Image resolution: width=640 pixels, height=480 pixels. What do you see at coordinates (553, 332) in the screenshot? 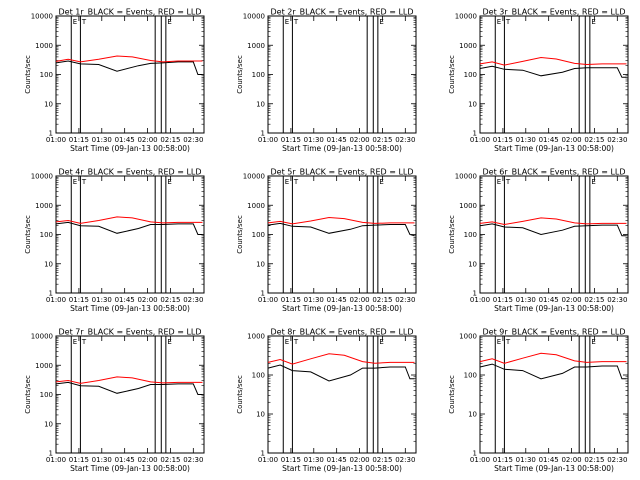
I see `panel-title: Det 9r_BLACK = Events, RED = LLD` at bounding box center [553, 332].